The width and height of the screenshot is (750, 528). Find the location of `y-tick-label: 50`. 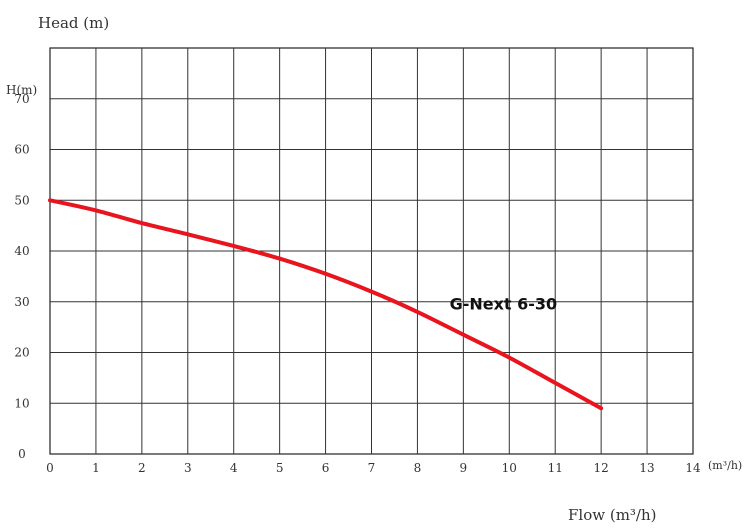

y-tick-label: 50 is located at coordinates (21, 200).